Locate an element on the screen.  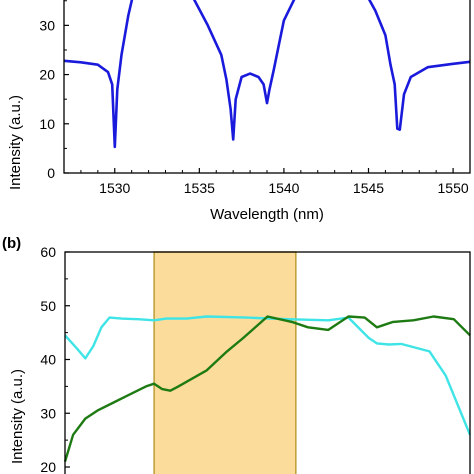
y-tick-label: 40 is located at coordinates (48, 360).